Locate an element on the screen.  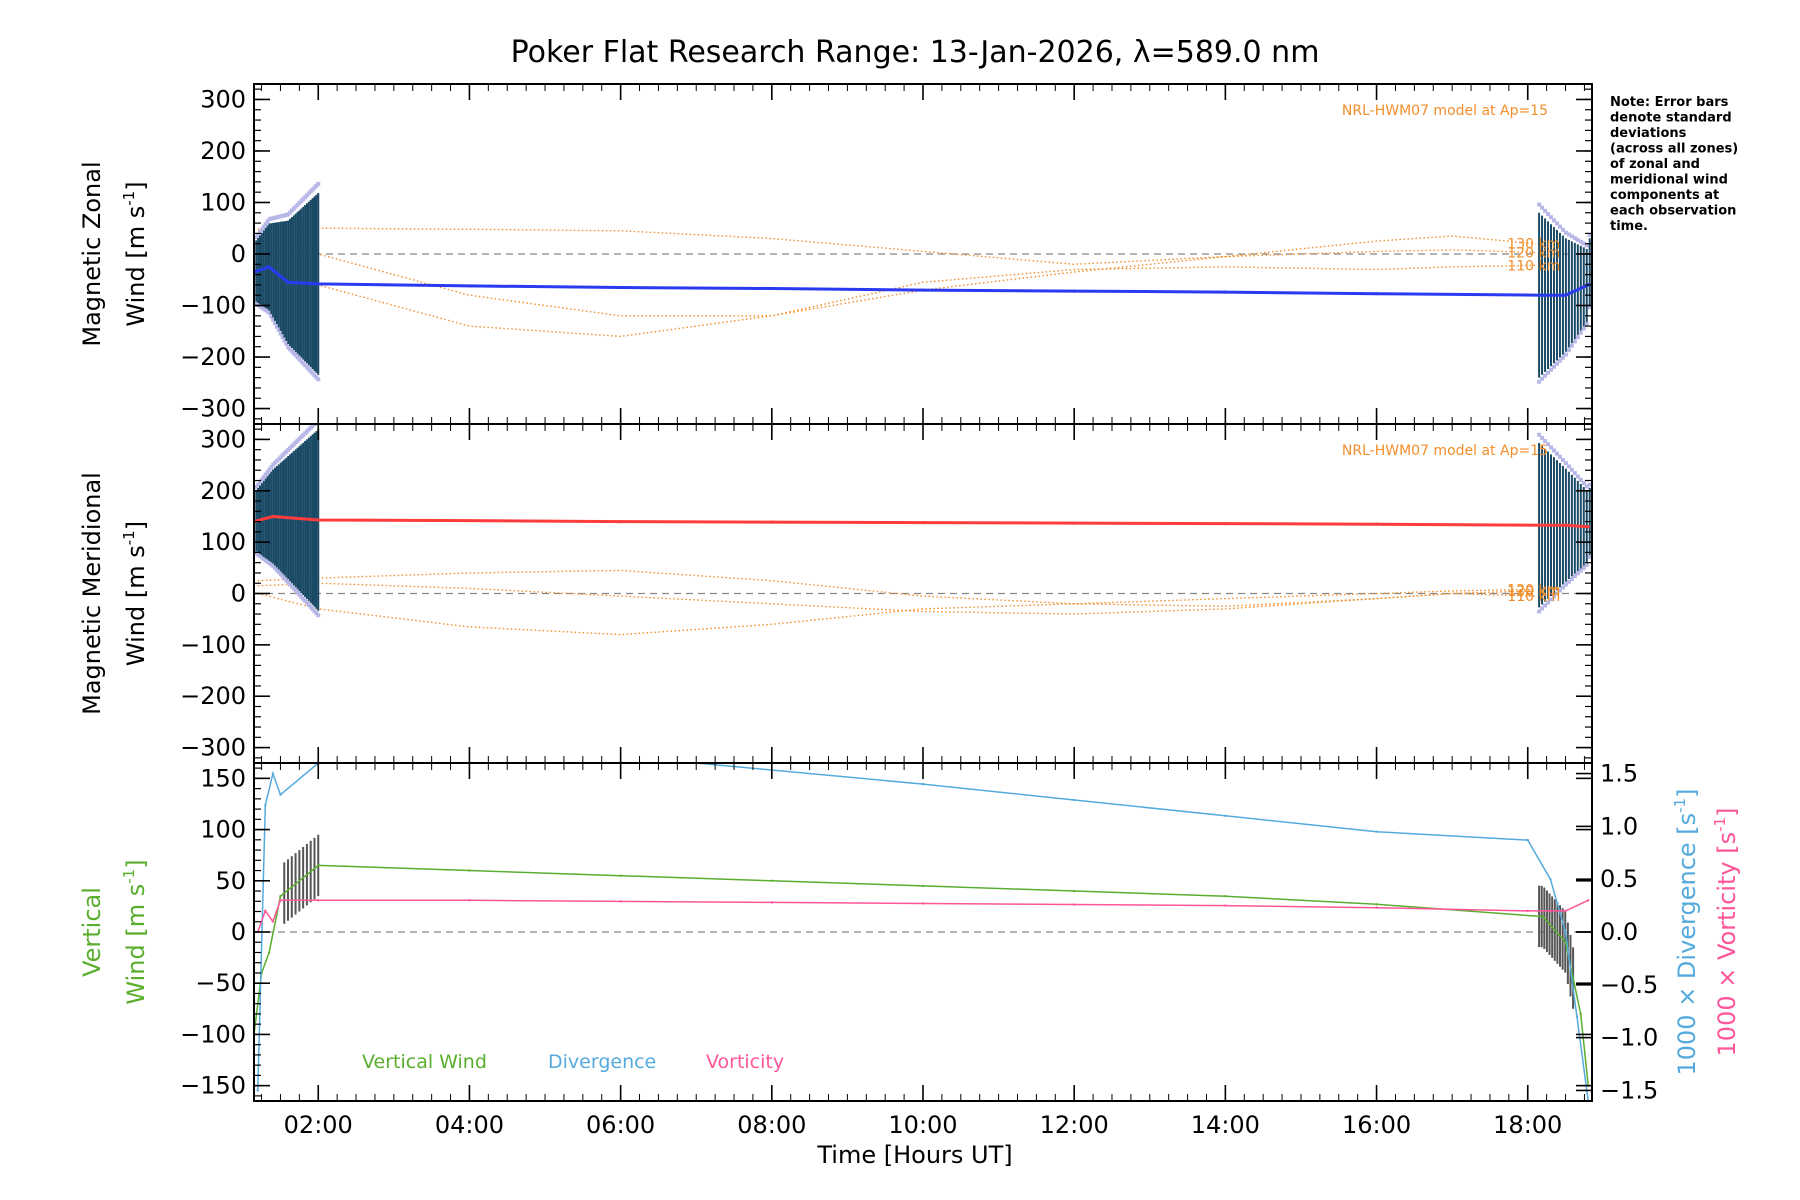
right-tick-label: −1.5 is located at coordinates (1629, 1090).